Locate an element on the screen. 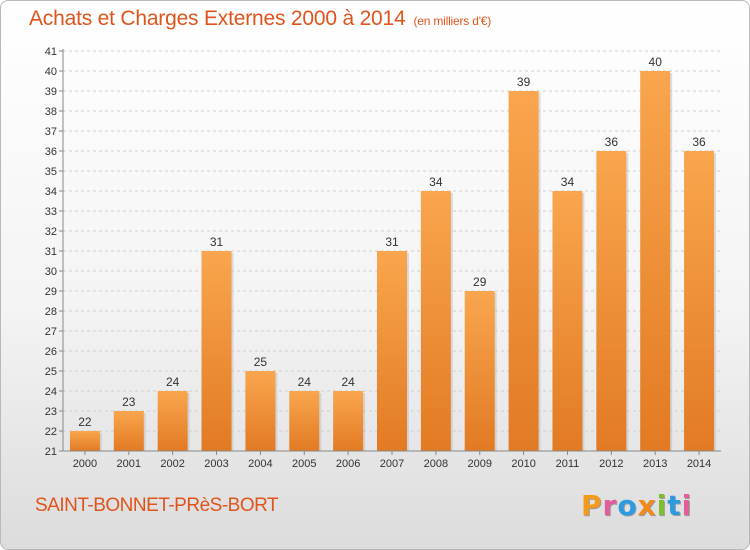 The height and width of the screenshot is (550, 750). x-tick-label: 2008 is located at coordinates (436, 464).